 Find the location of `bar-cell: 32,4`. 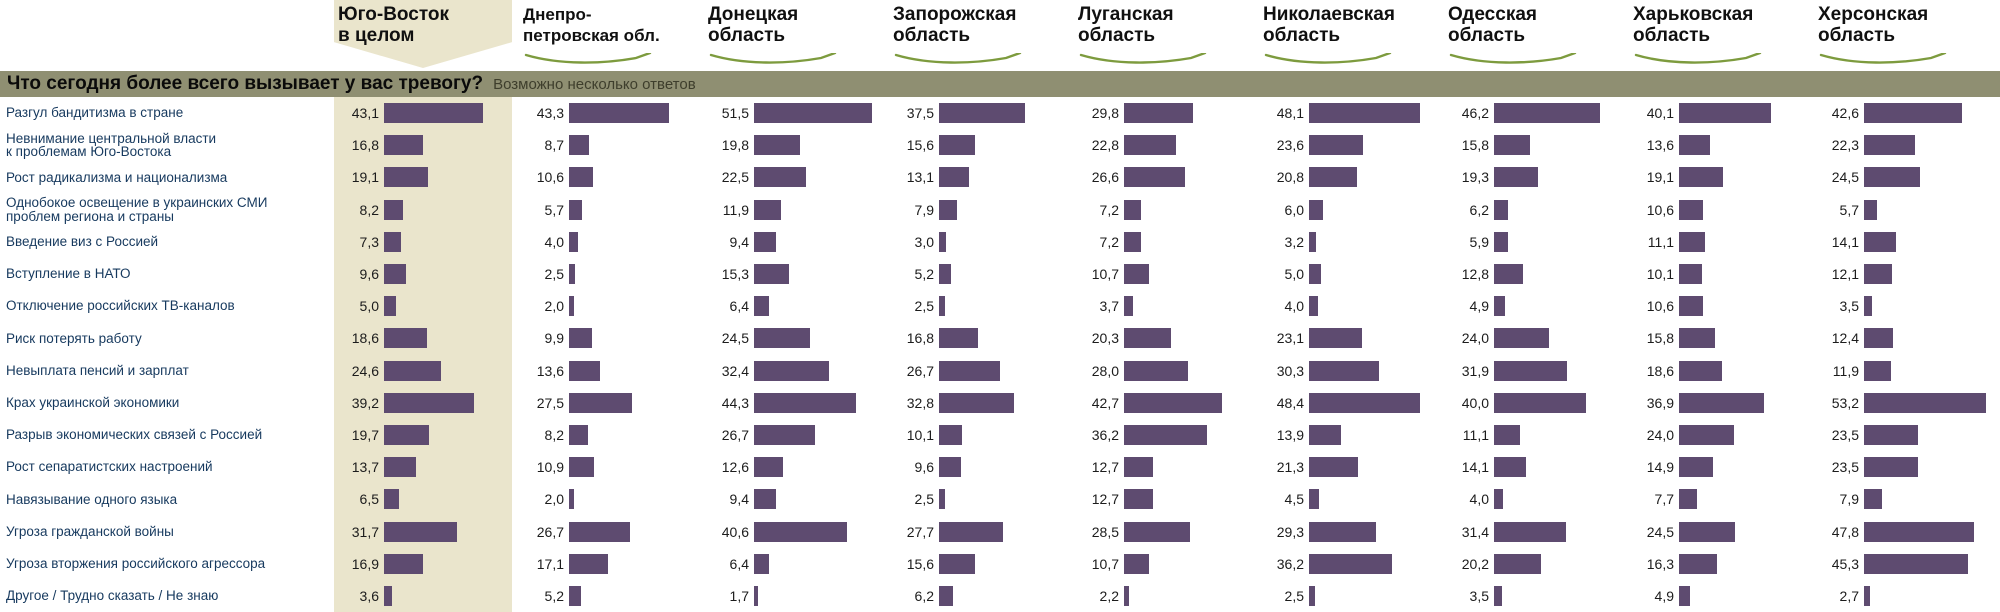

bar-cell: 32,4 is located at coordinates (800, 370).